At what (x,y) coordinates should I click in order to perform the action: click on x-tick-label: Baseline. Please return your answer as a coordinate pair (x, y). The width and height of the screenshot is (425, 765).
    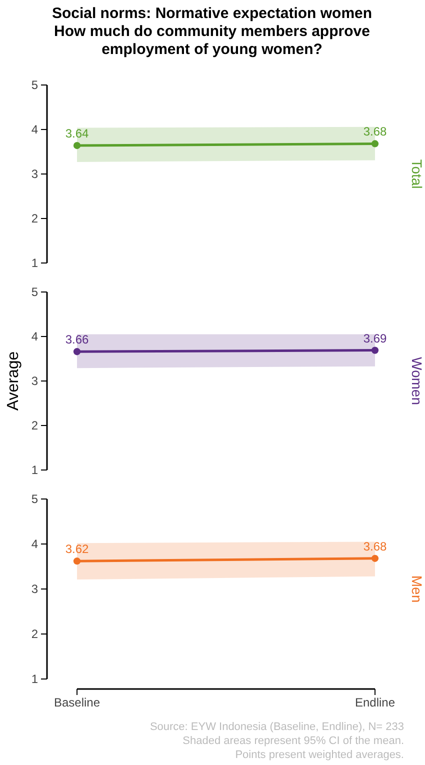
    Looking at the image, I should click on (77, 703).